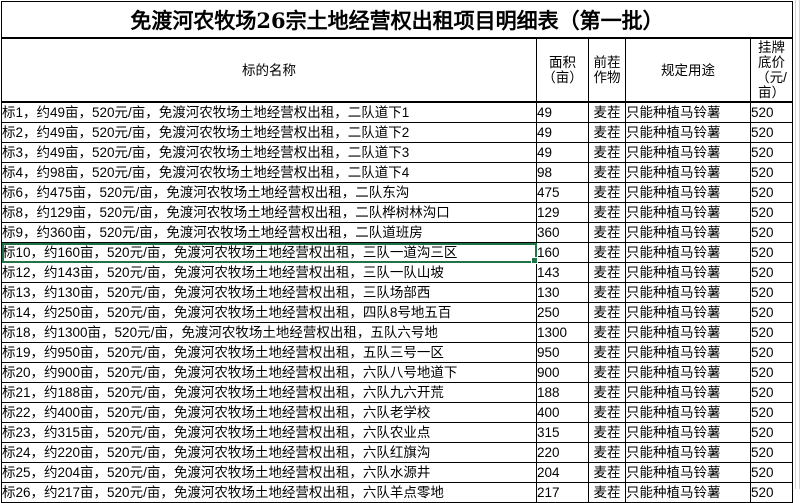  What do you see at coordinates (562, 252) in the screenshot?
I see `cell-area: 160` at bounding box center [562, 252].